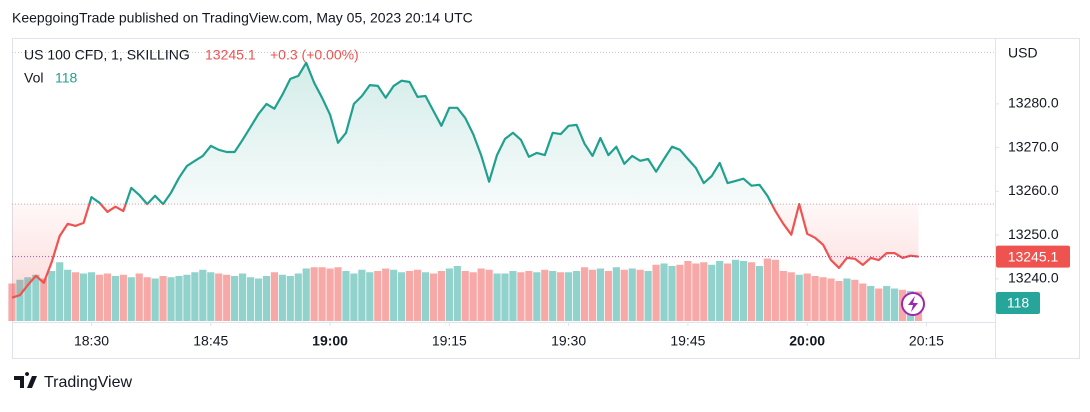 This screenshot has height=412, width=1090. What do you see at coordinates (568, 341) in the screenshot?
I see `x-tick-label: 19:30` at bounding box center [568, 341].